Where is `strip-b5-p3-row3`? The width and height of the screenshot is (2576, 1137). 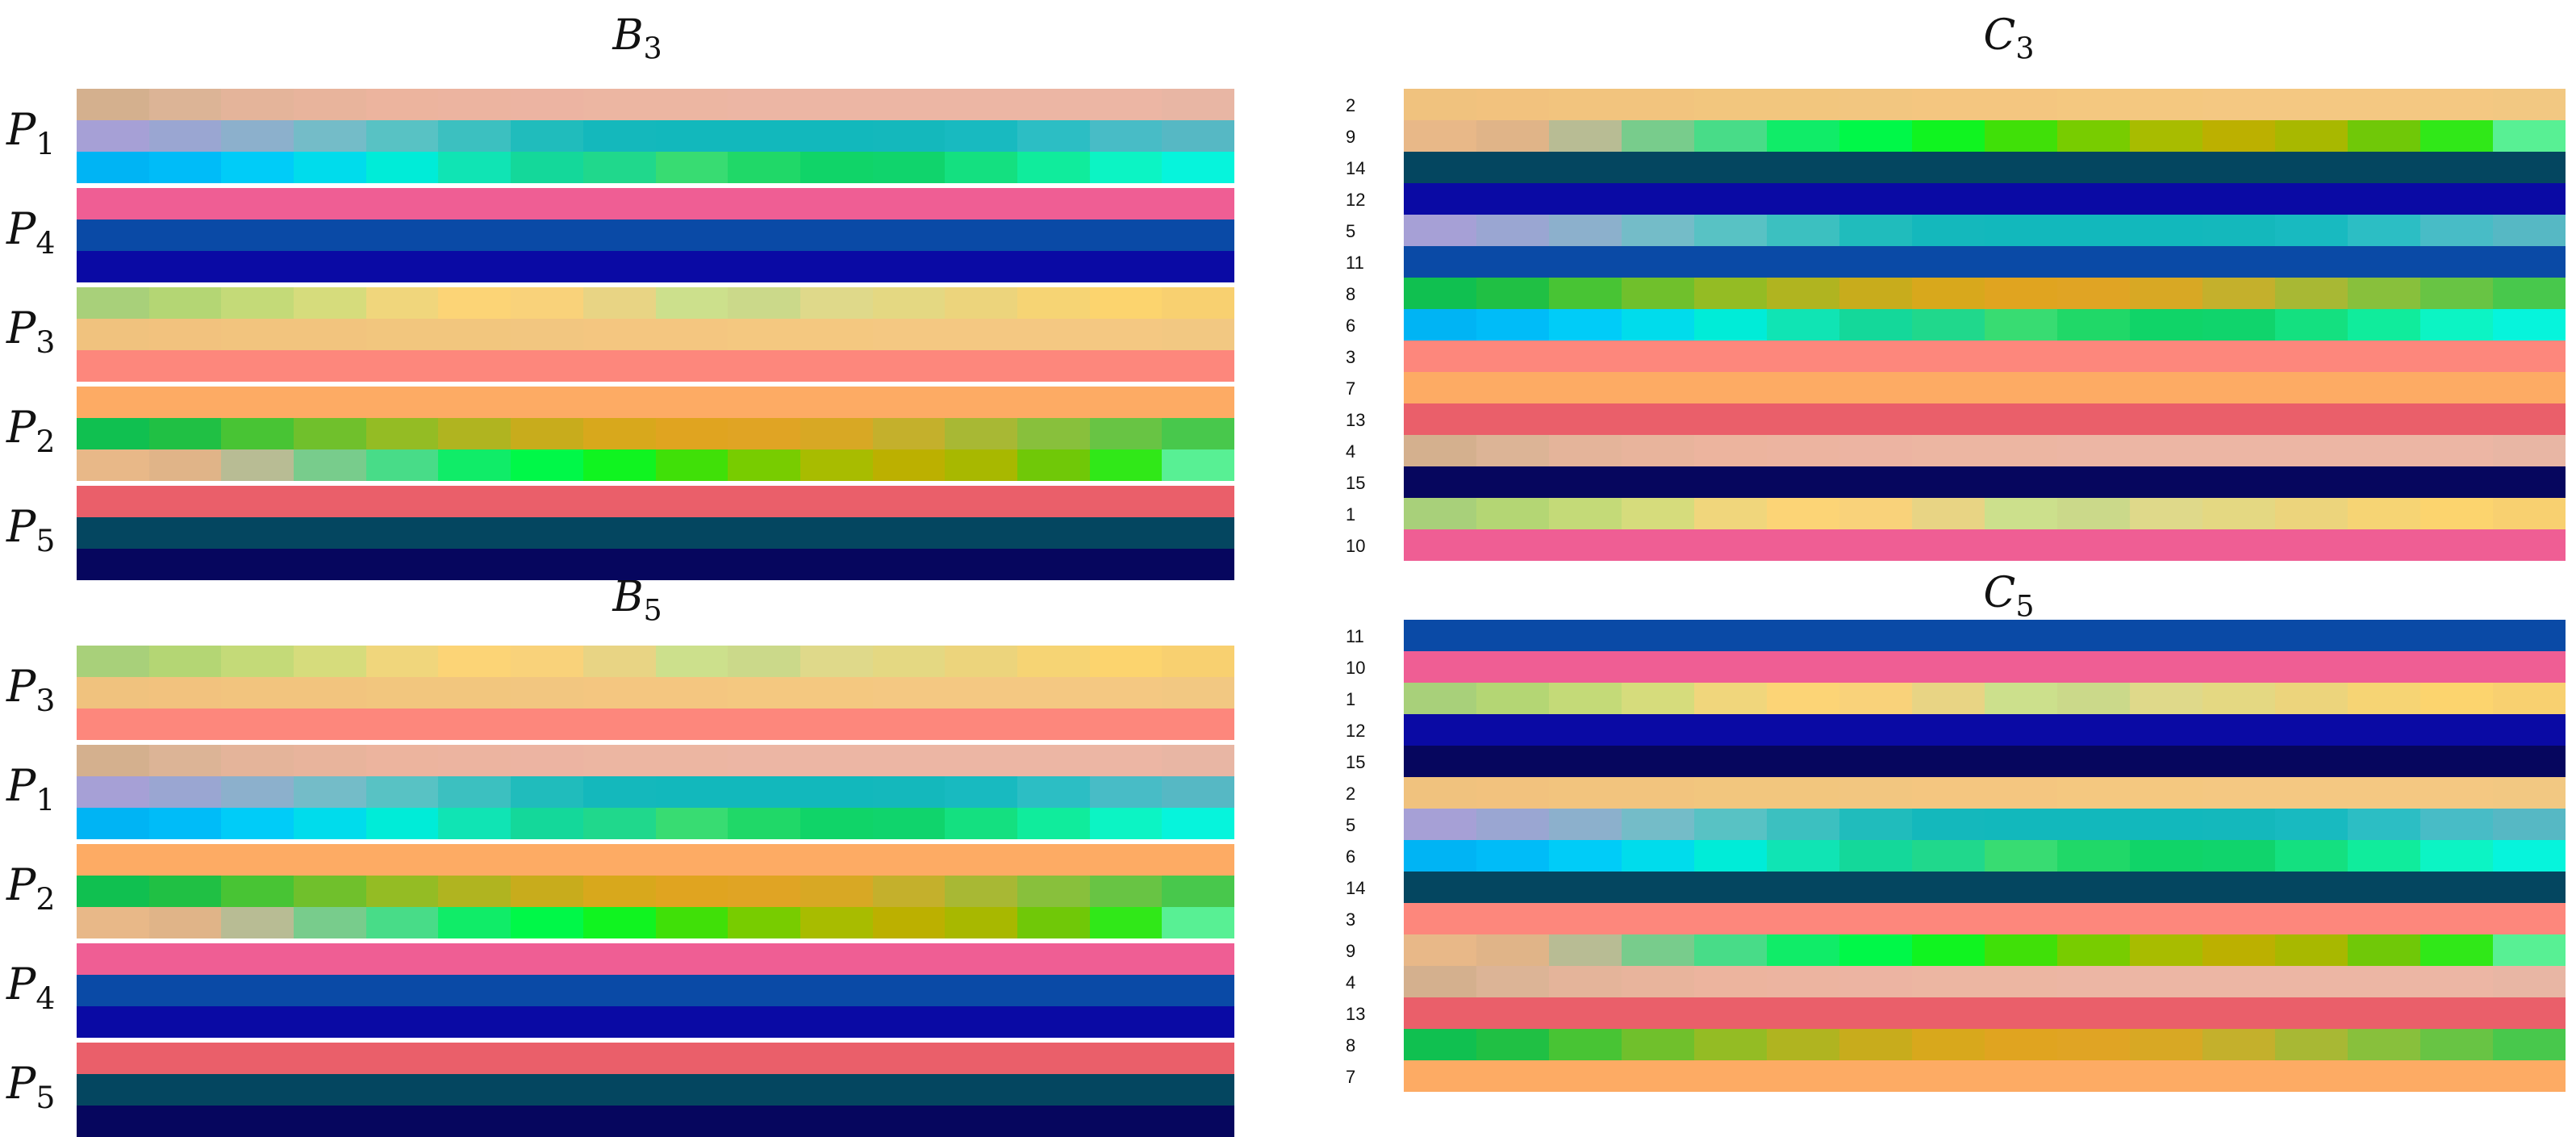 strip-b5-p3-row3 is located at coordinates (655, 724).